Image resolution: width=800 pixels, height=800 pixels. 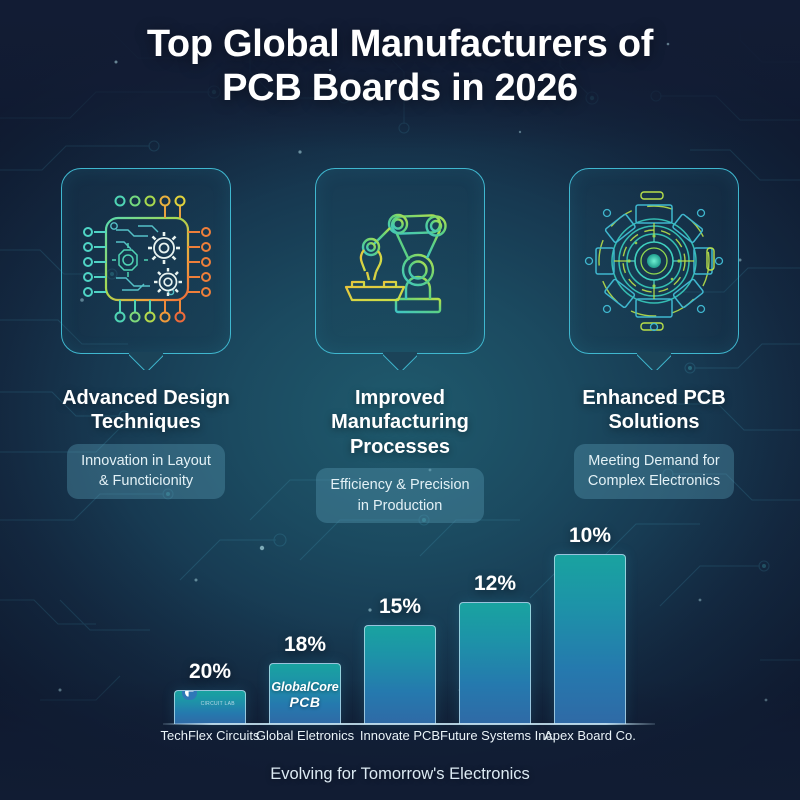 I want to click on bar-value-label: 10%, so click(x=590, y=535).